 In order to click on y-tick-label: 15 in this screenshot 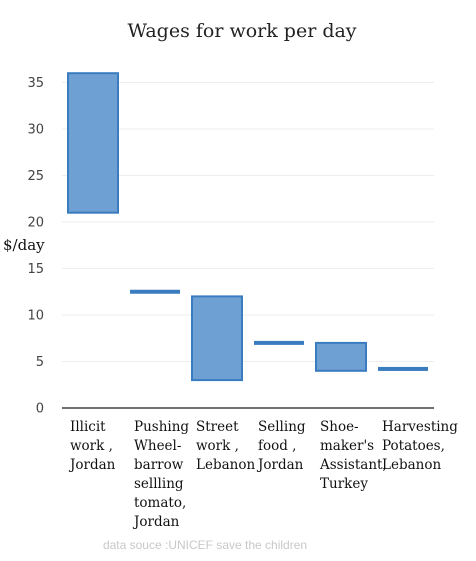, I will do `click(35, 269)`.